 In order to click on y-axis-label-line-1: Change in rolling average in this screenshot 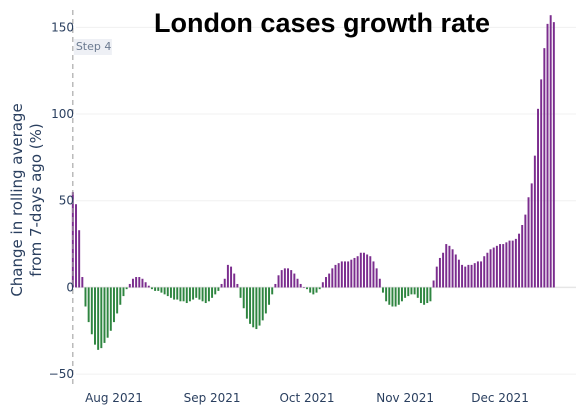, I will do `click(17, 199)`.